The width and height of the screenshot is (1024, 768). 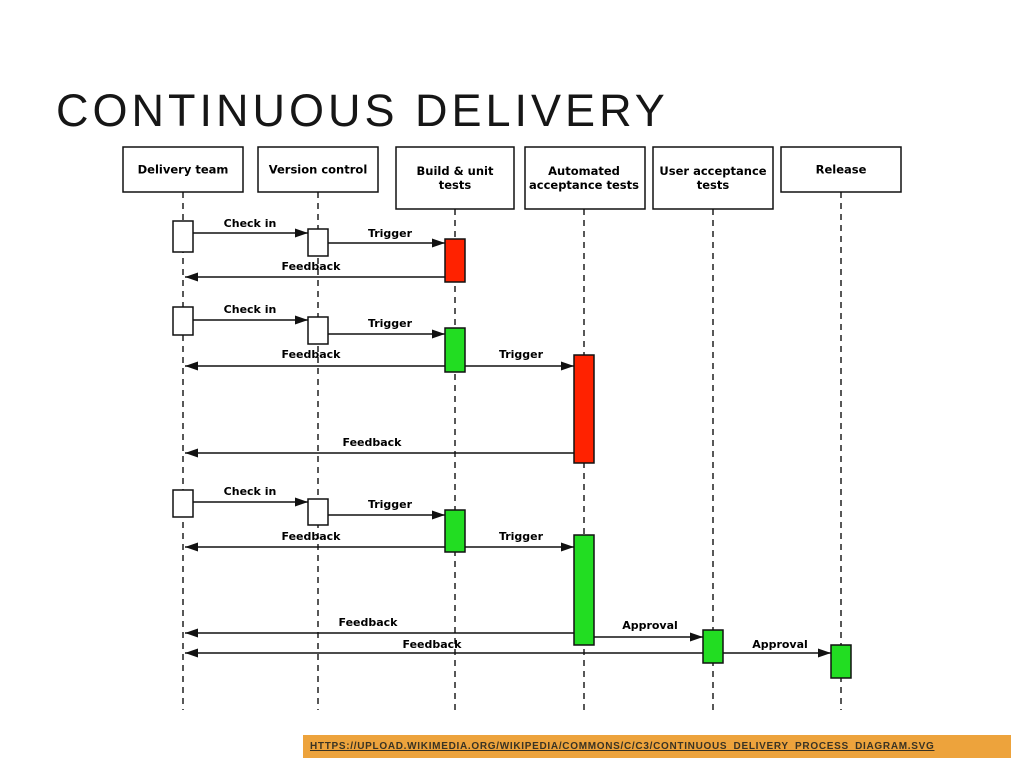 I want to click on actor-box-automated-acceptance-tests, so click(x=585, y=178).